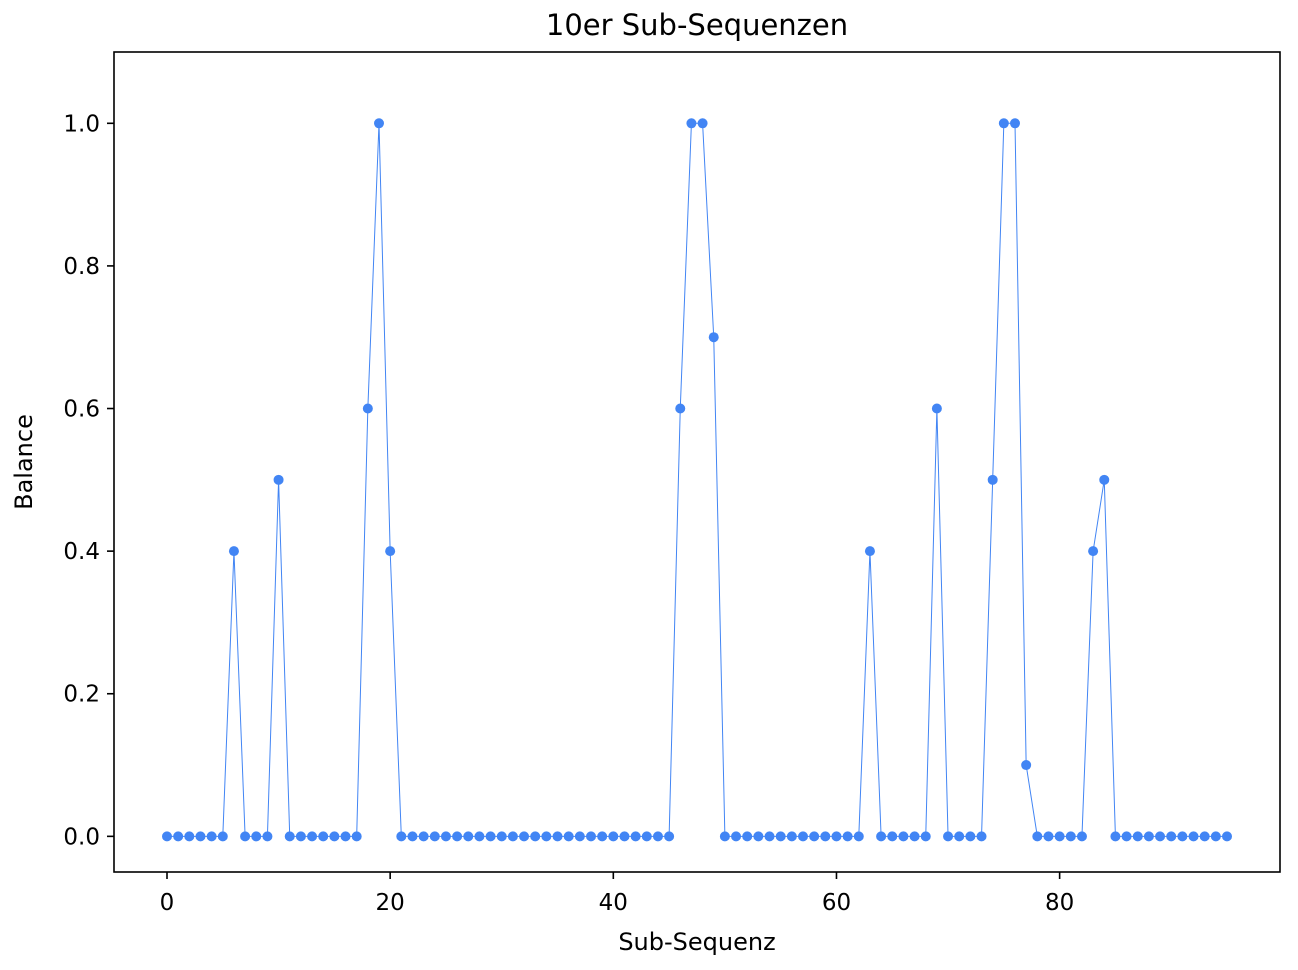 This screenshot has height=970, width=1298. Describe the element at coordinates (81, 410) in the screenshot. I see `y-tick-label: 0.6` at that location.